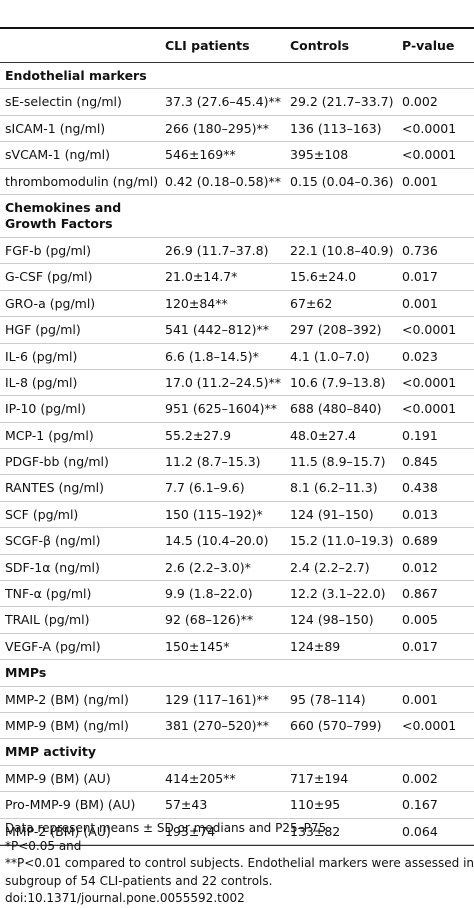 This screenshot has height=908, width=474. What do you see at coordinates (420, 805) in the screenshot?
I see `cell: 0.167` at bounding box center [420, 805].